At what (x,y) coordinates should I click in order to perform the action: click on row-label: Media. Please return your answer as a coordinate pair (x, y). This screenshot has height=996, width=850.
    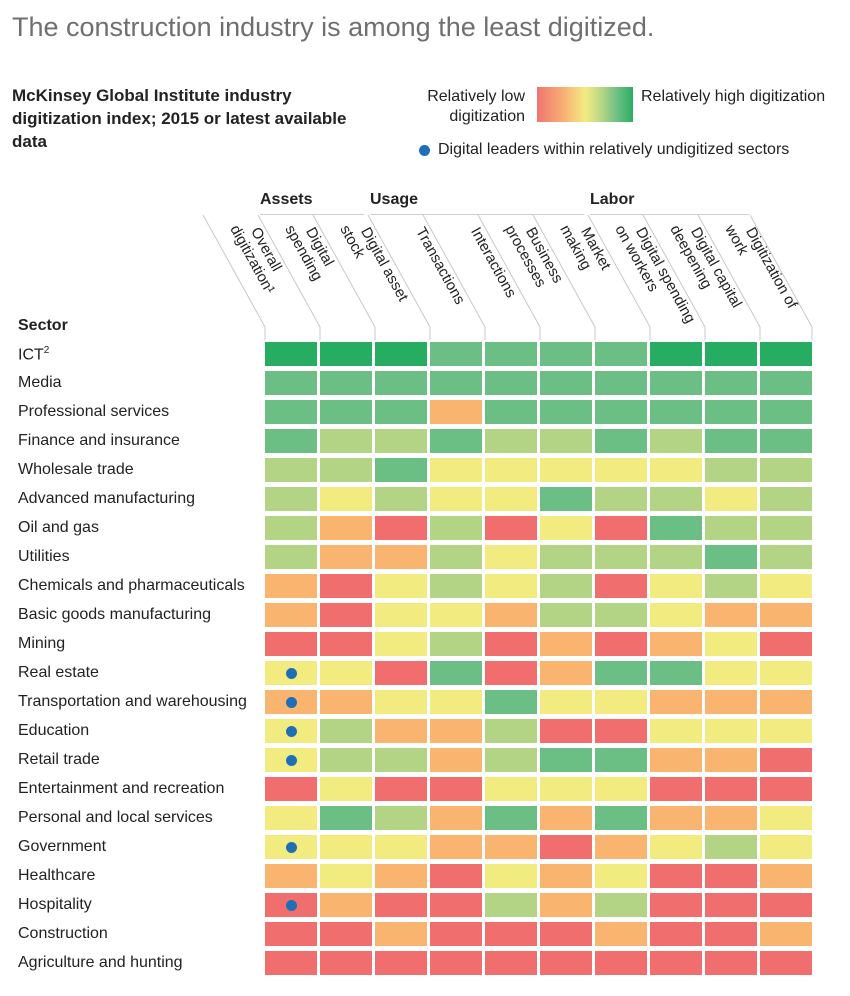
    Looking at the image, I should click on (40, 382).